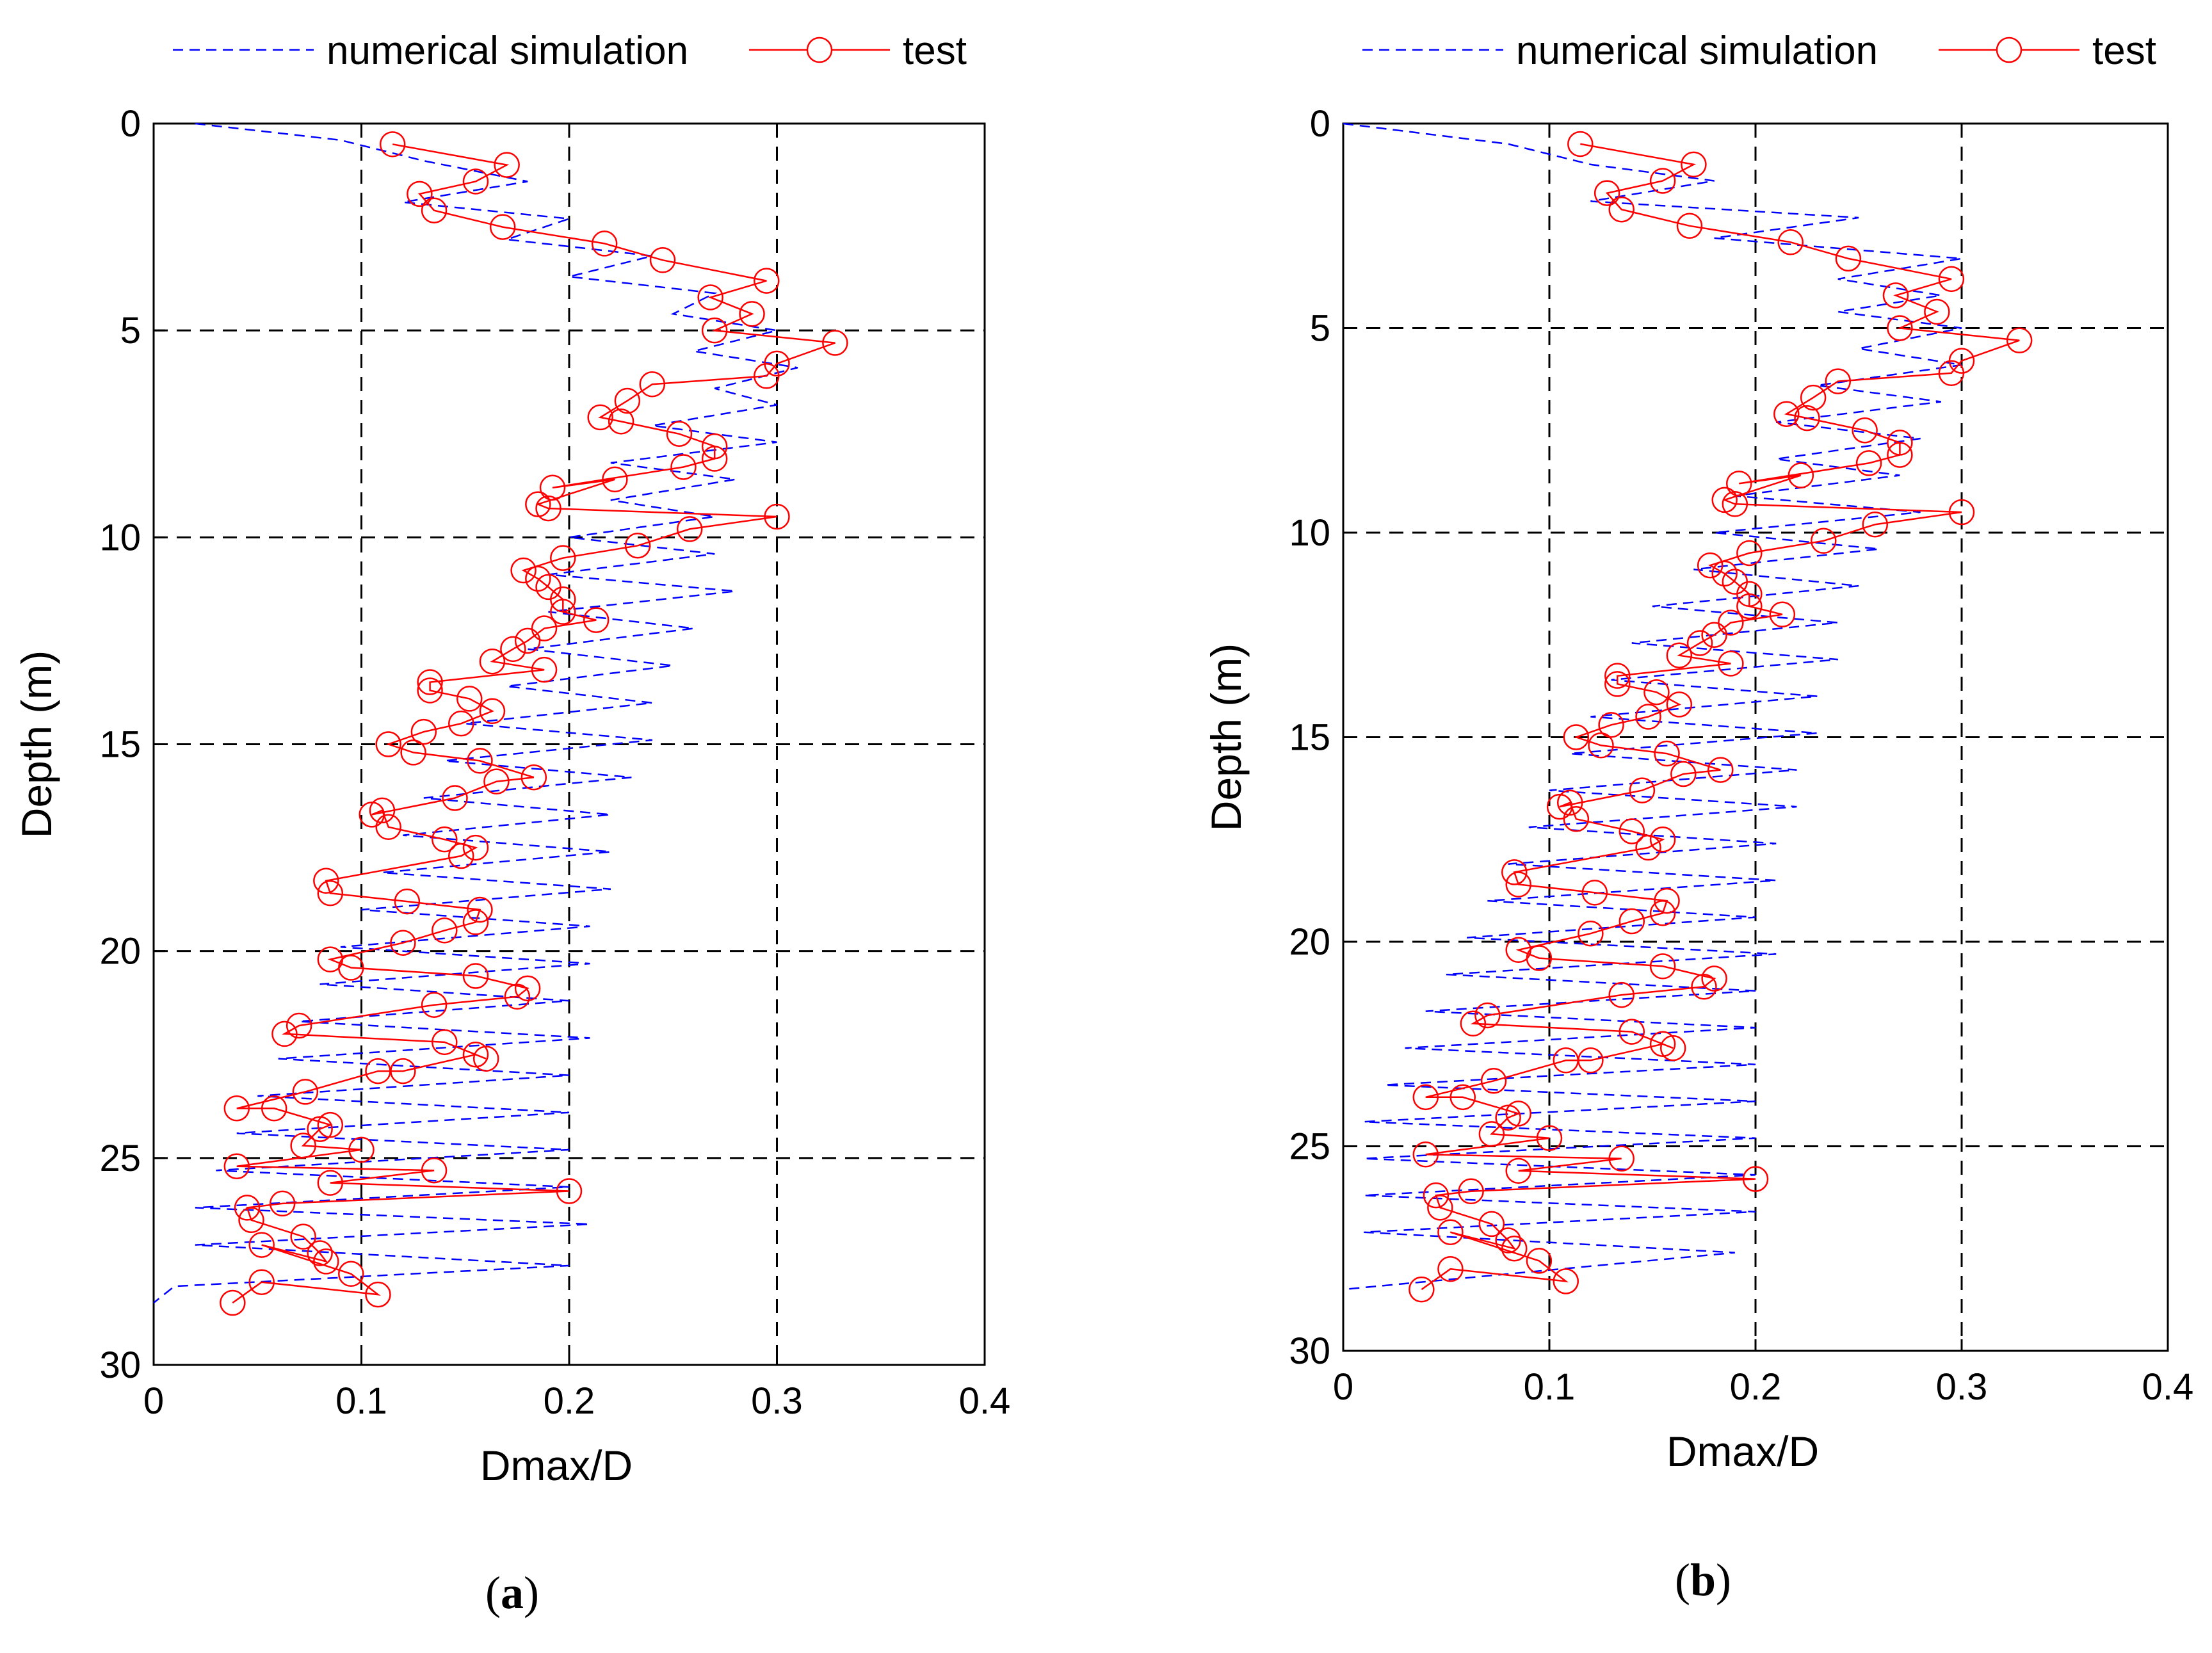 This screenshot has width=2212, height=1653. What do you see at coordinates (569, 1401) in the screenshot?
I see `x-tick-label: 0.2` at bounding box center [569, 1401].